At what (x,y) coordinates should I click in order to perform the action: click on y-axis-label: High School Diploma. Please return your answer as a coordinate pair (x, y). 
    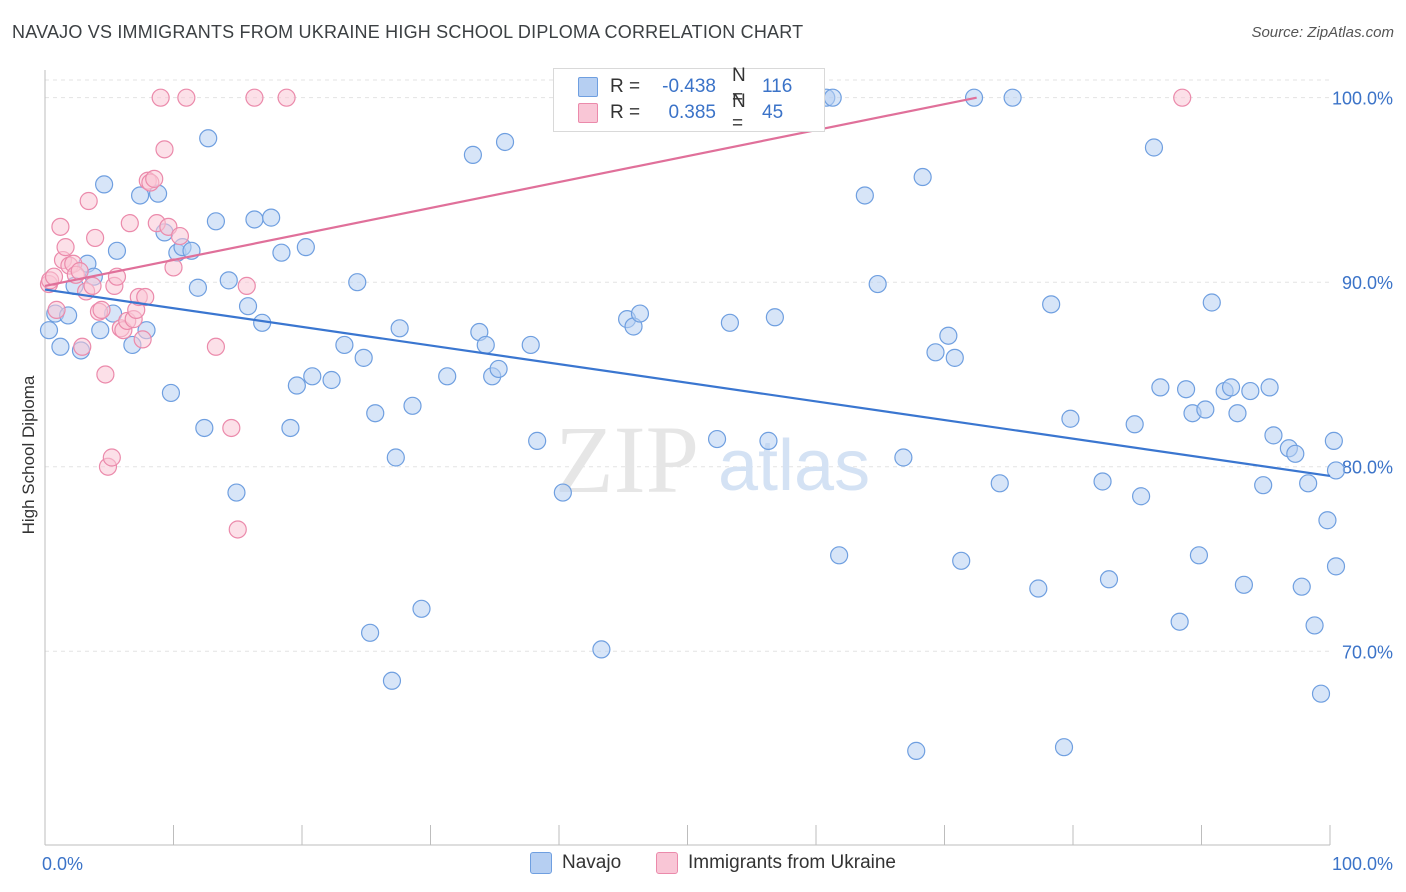
    Looking at the image, I should click on (28, 454).